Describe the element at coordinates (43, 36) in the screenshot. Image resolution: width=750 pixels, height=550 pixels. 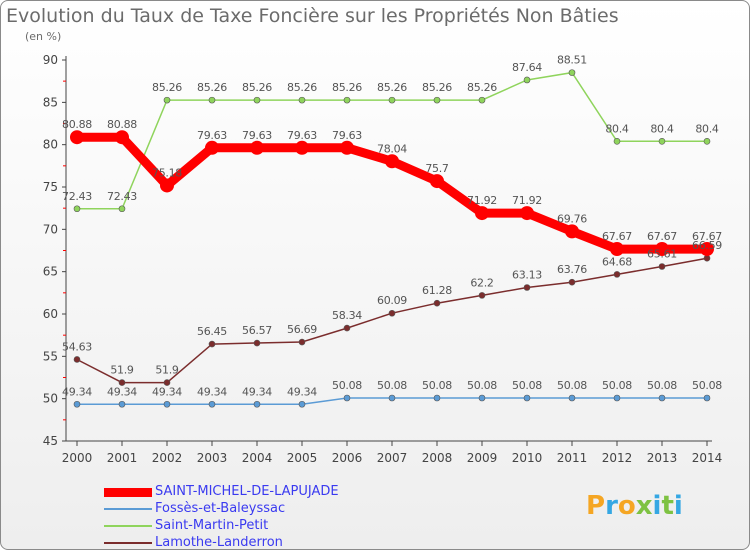
I see `chart-unit: (en %)` at that location.